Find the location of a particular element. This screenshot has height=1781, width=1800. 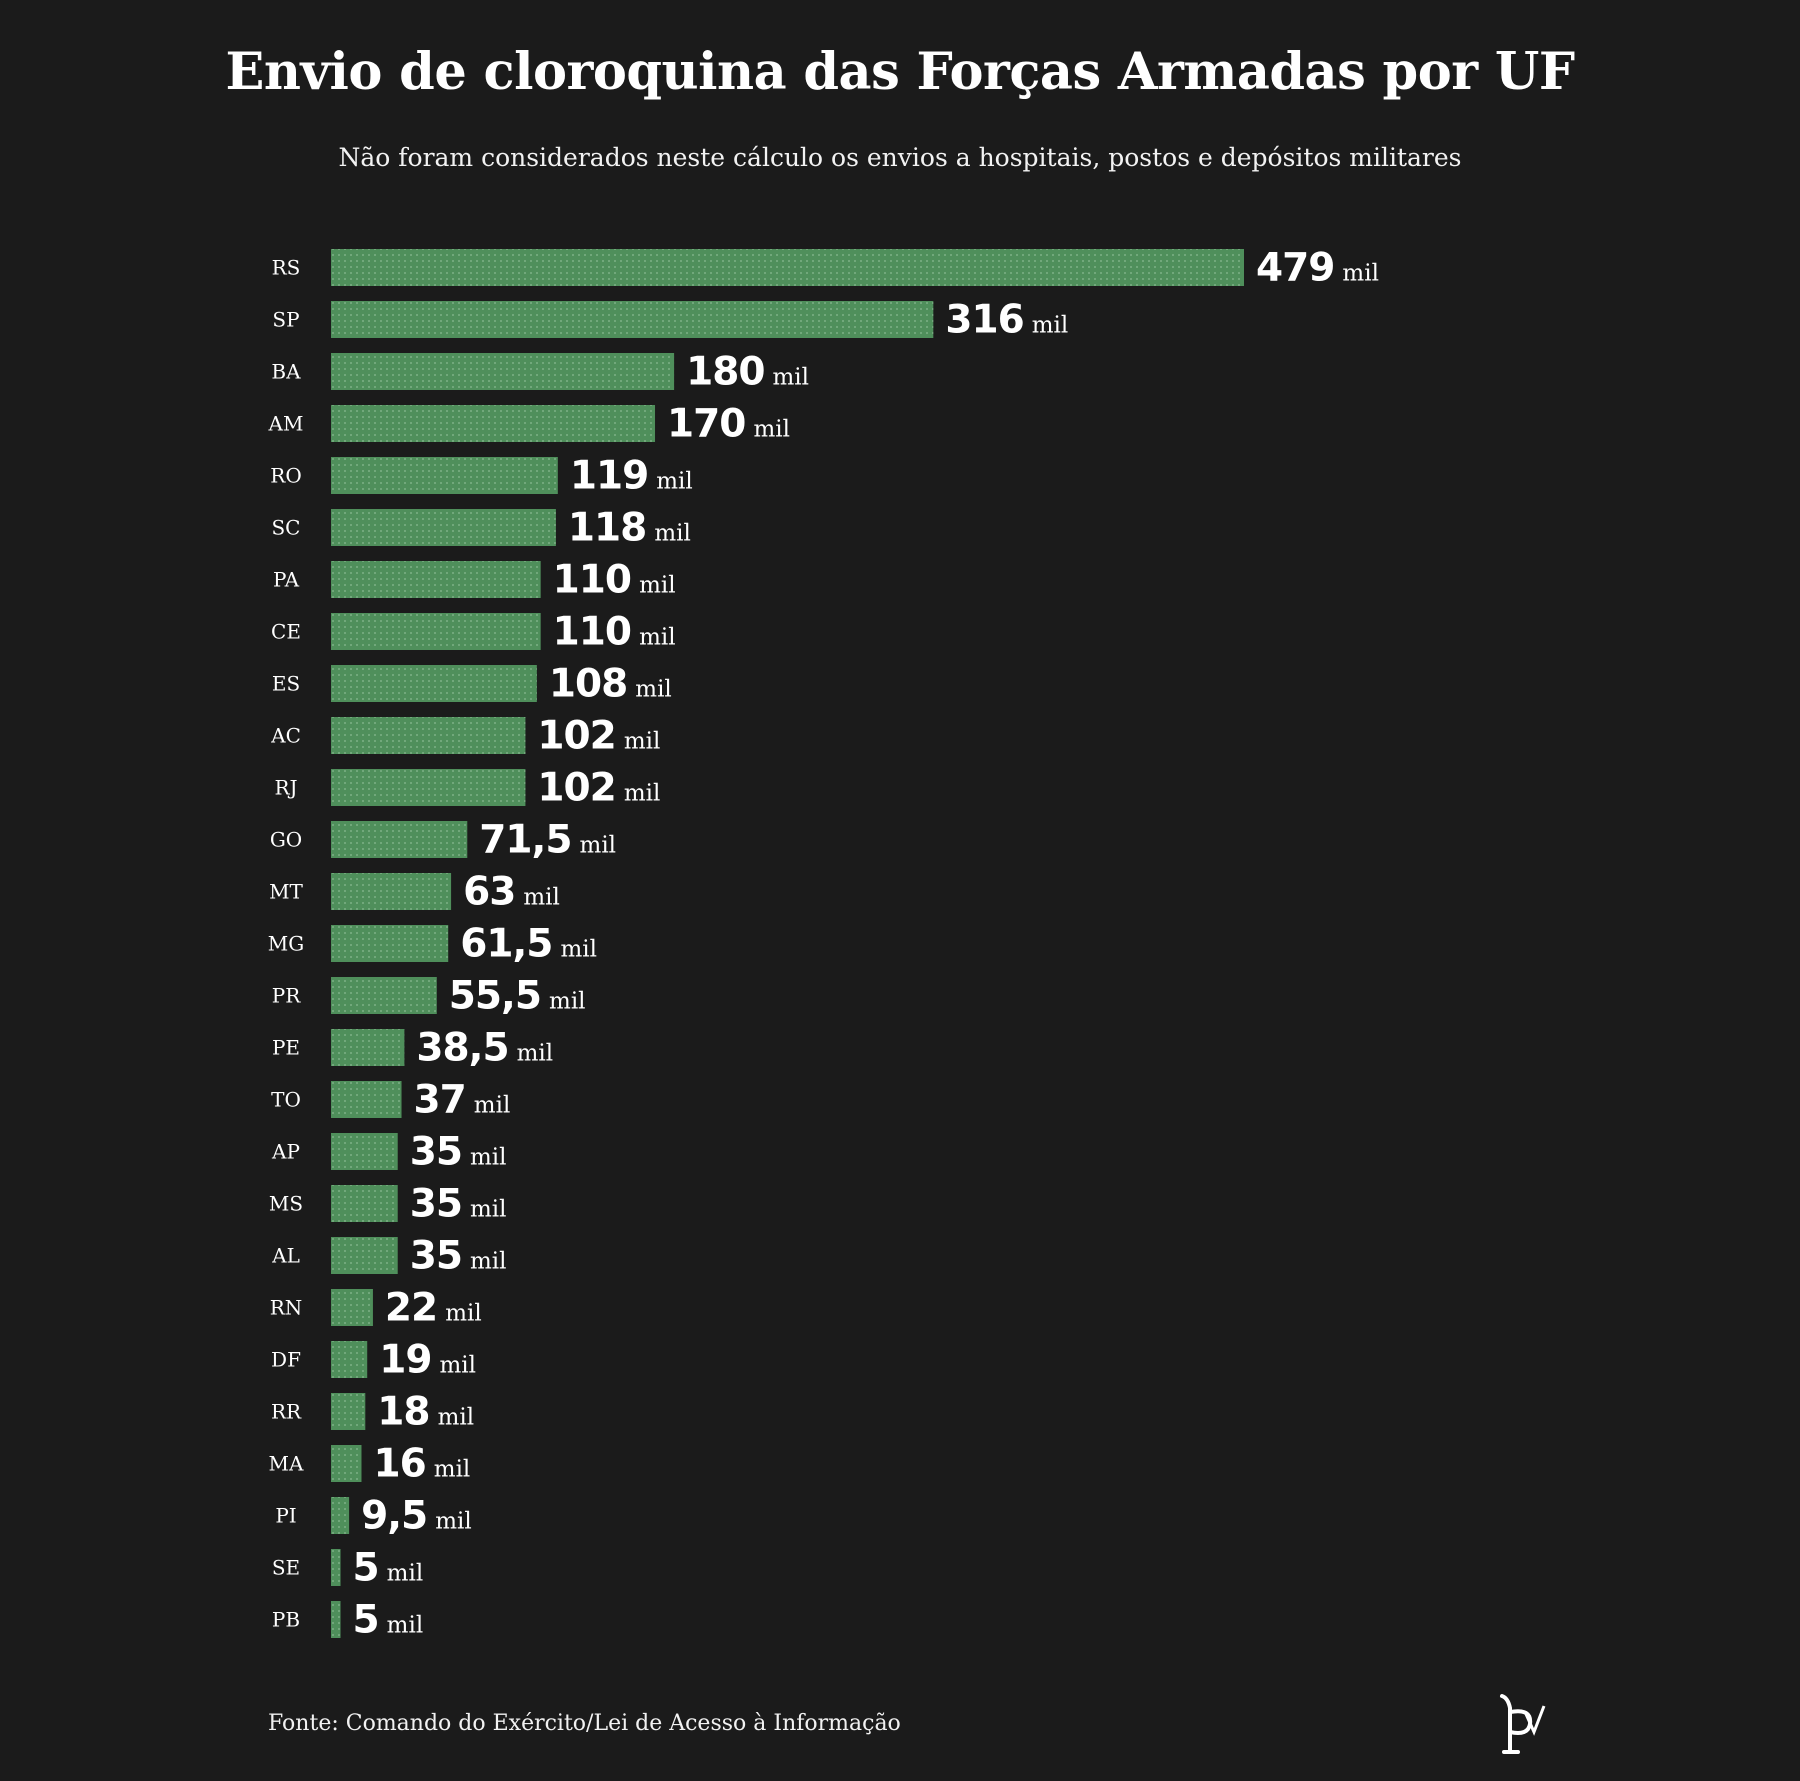

bar-row: RR 18 mil is located at coordinates (372, 1412).